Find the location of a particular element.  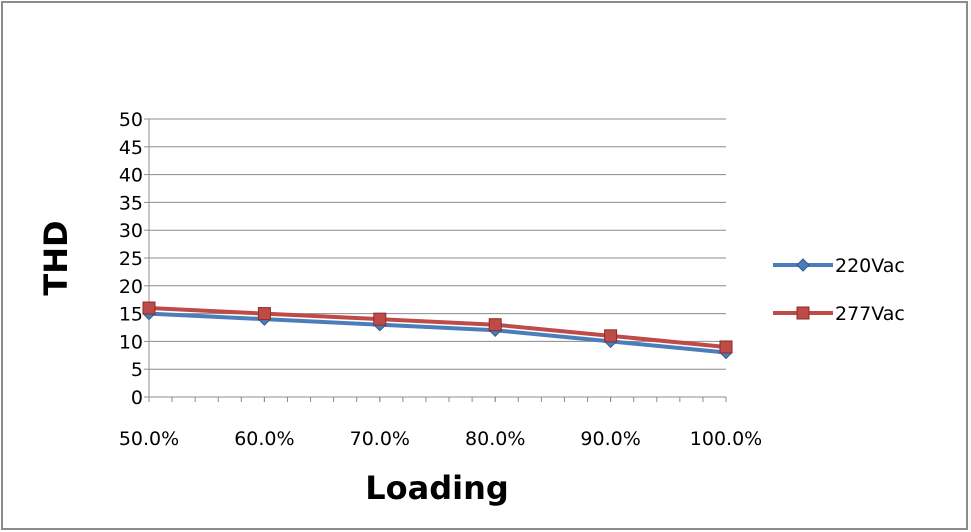

x-tick-label: 70.0% is located at coordinates (380, 439).